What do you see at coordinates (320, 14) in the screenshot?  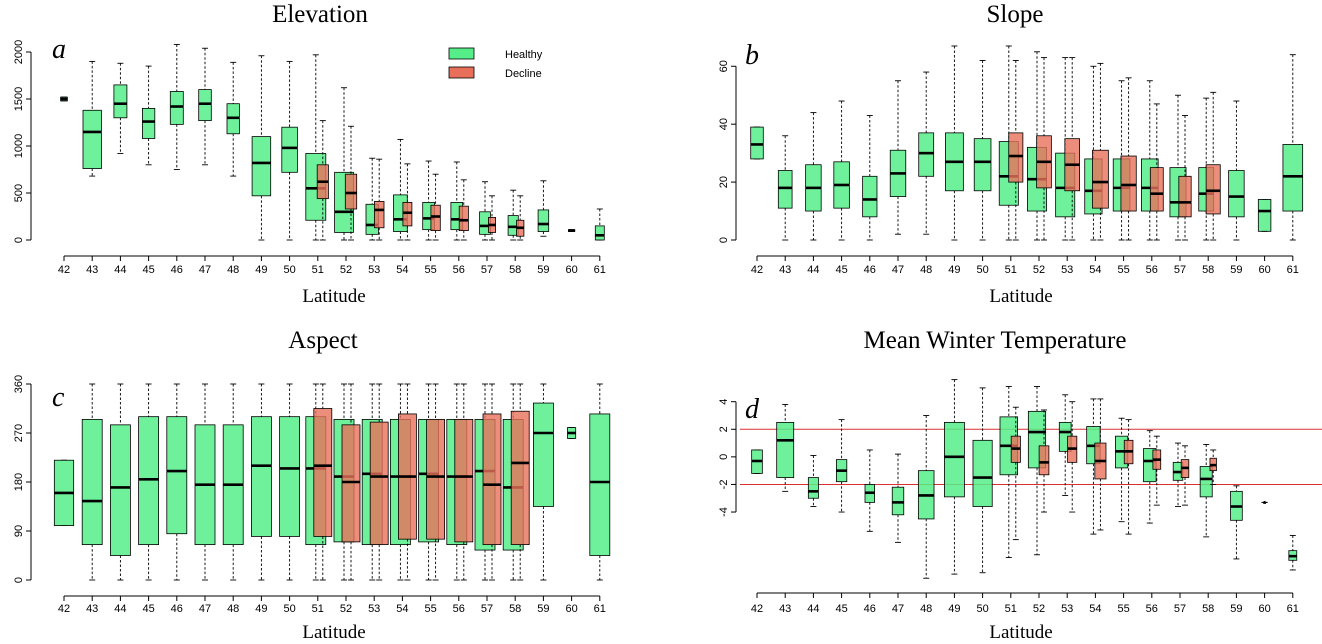 I see `panel-title: Elevation` at bounding box center [320, 14].